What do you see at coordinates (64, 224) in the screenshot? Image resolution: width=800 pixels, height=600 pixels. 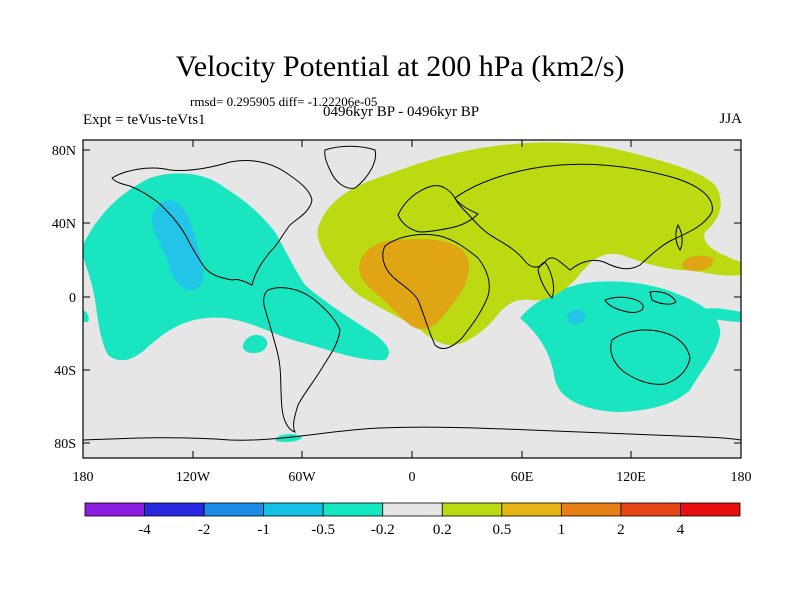 I see `lat-label-40n: 40N` at bounding box center [64, 224].